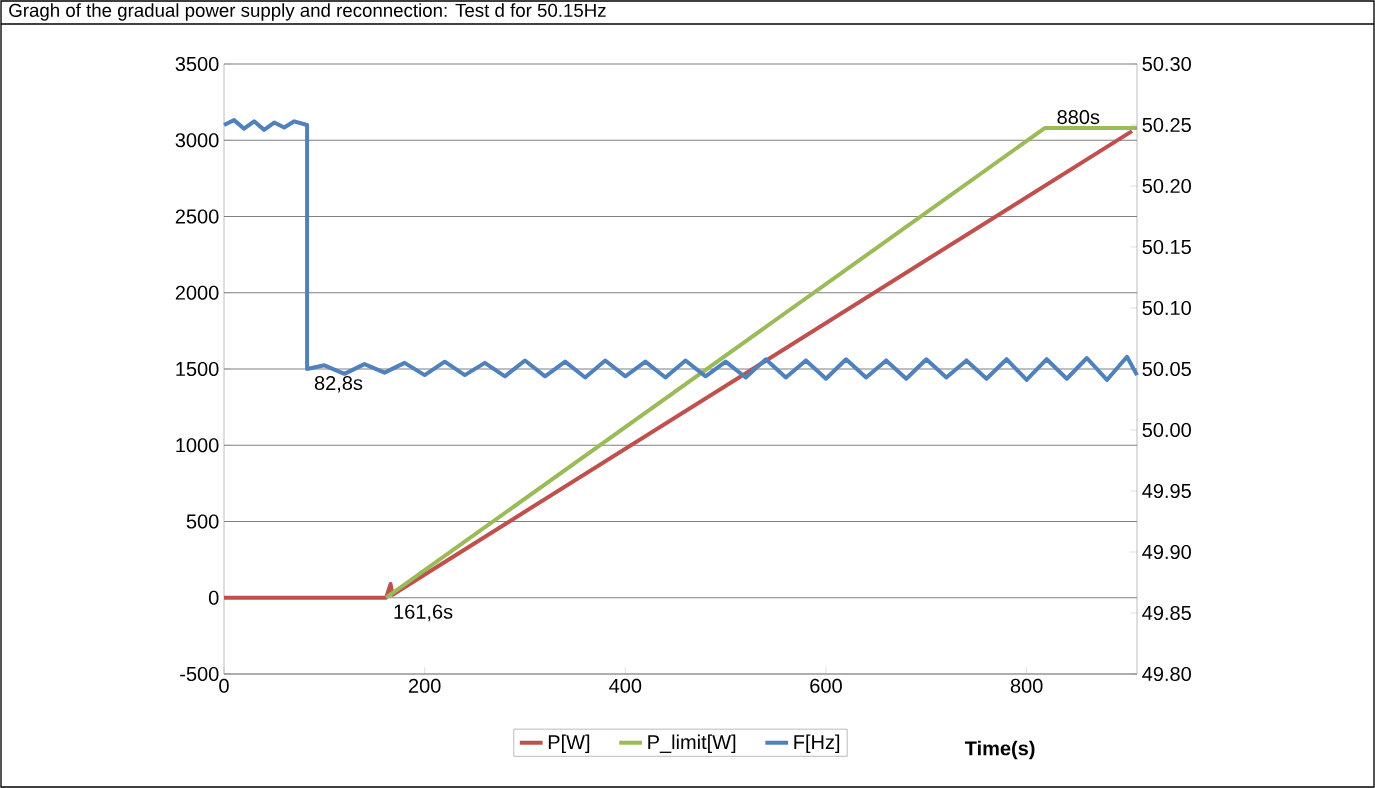 The height and width of the screenshot is (788, 1375). What do you see at coordinates (1166, 64) in the screenshot?
I see `y2-tick-label: 50.30` at bounding box center [1166, 64].